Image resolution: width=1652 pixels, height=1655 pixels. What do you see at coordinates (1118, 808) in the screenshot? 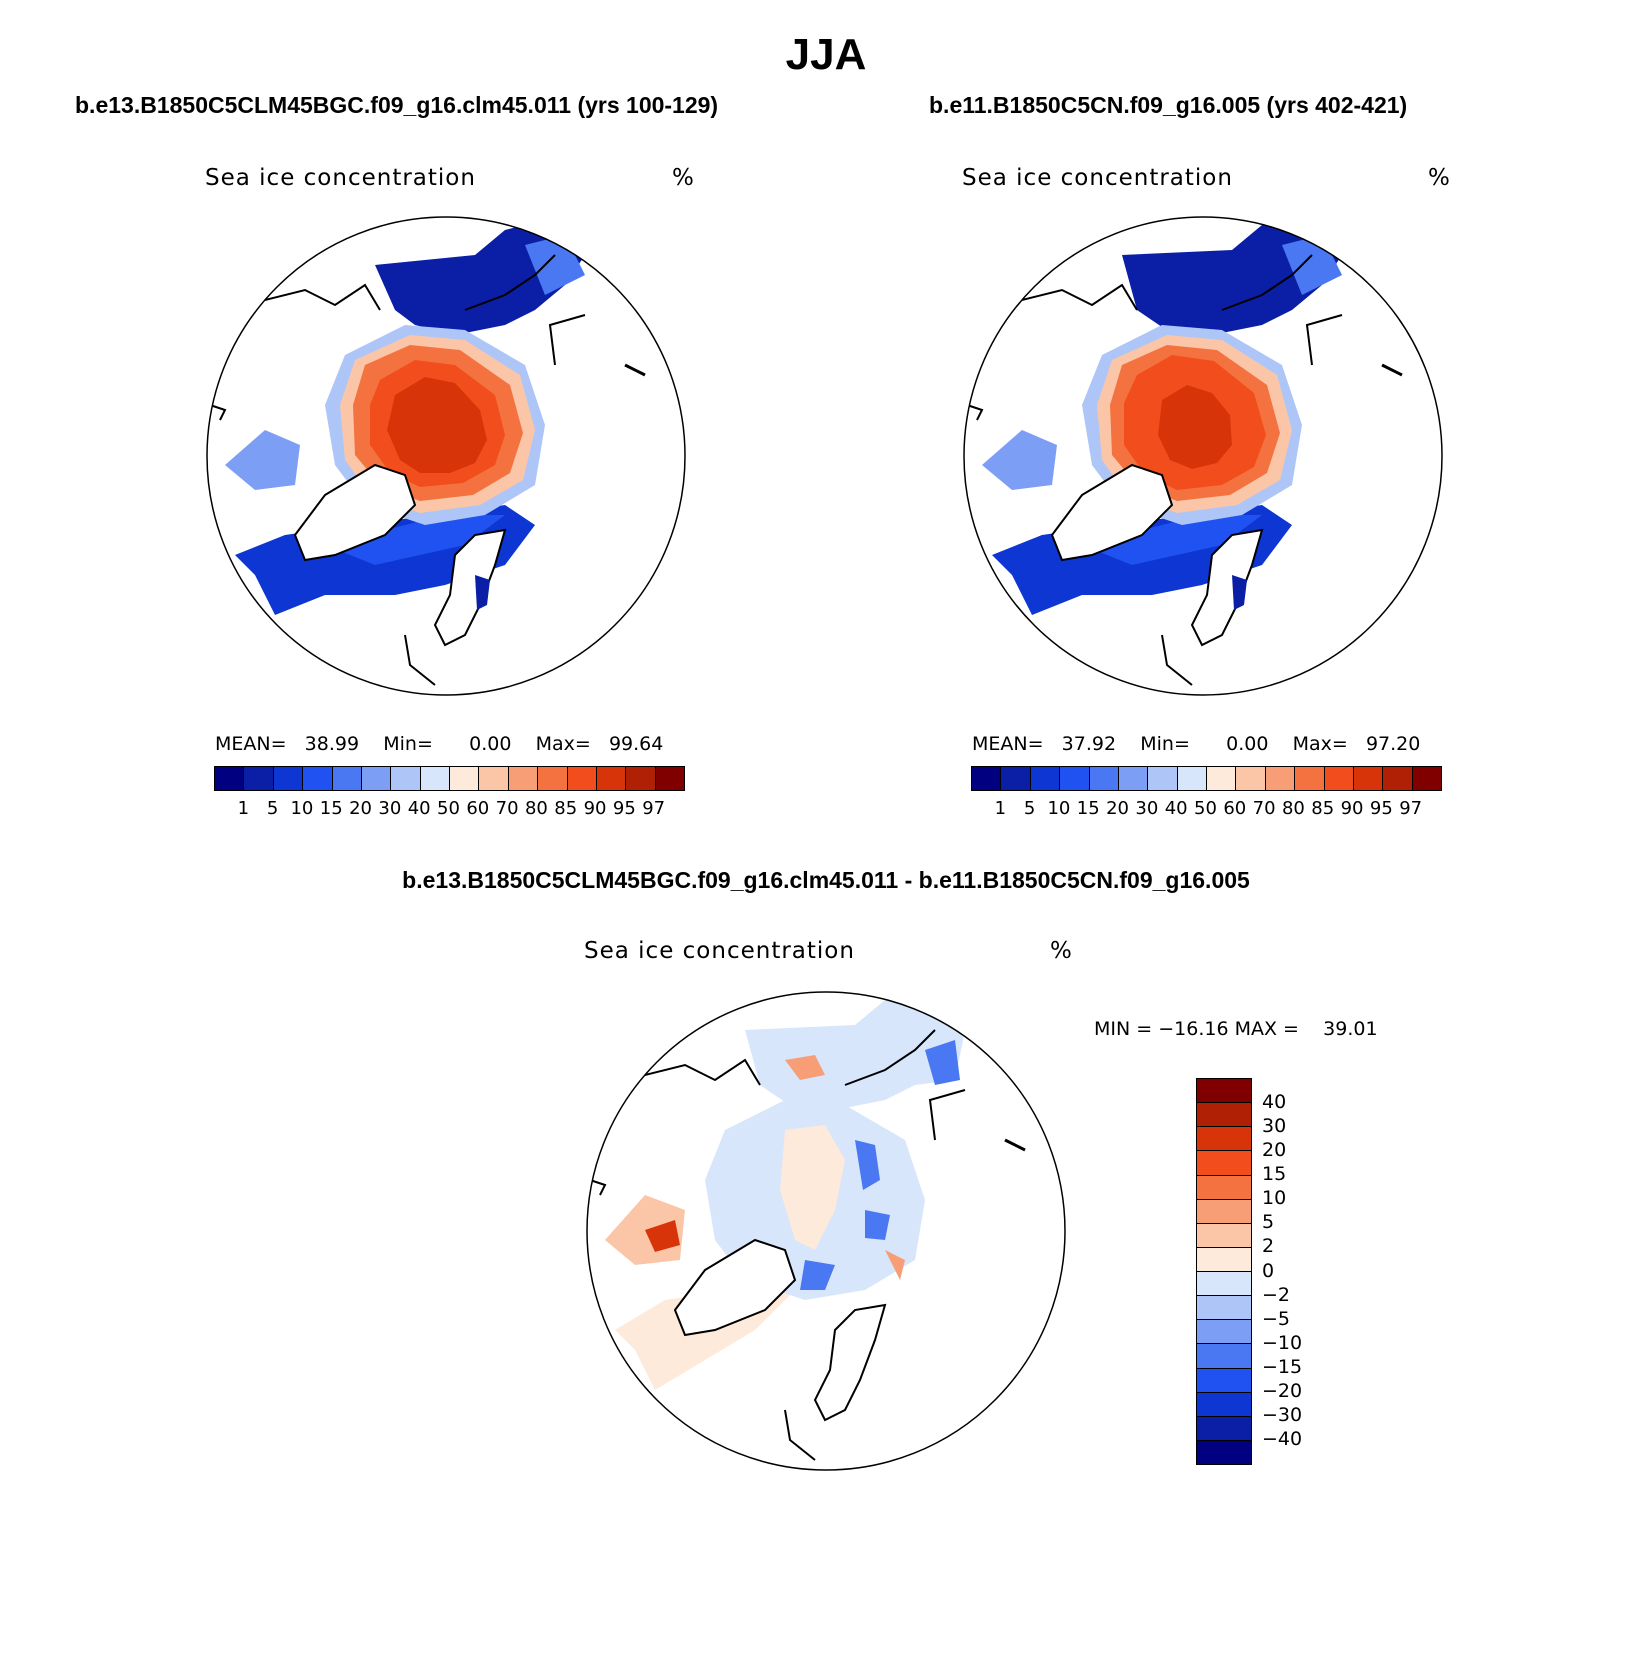
I see `right-colorbar-tick-label: 20` at bounding box center [1118, 808].